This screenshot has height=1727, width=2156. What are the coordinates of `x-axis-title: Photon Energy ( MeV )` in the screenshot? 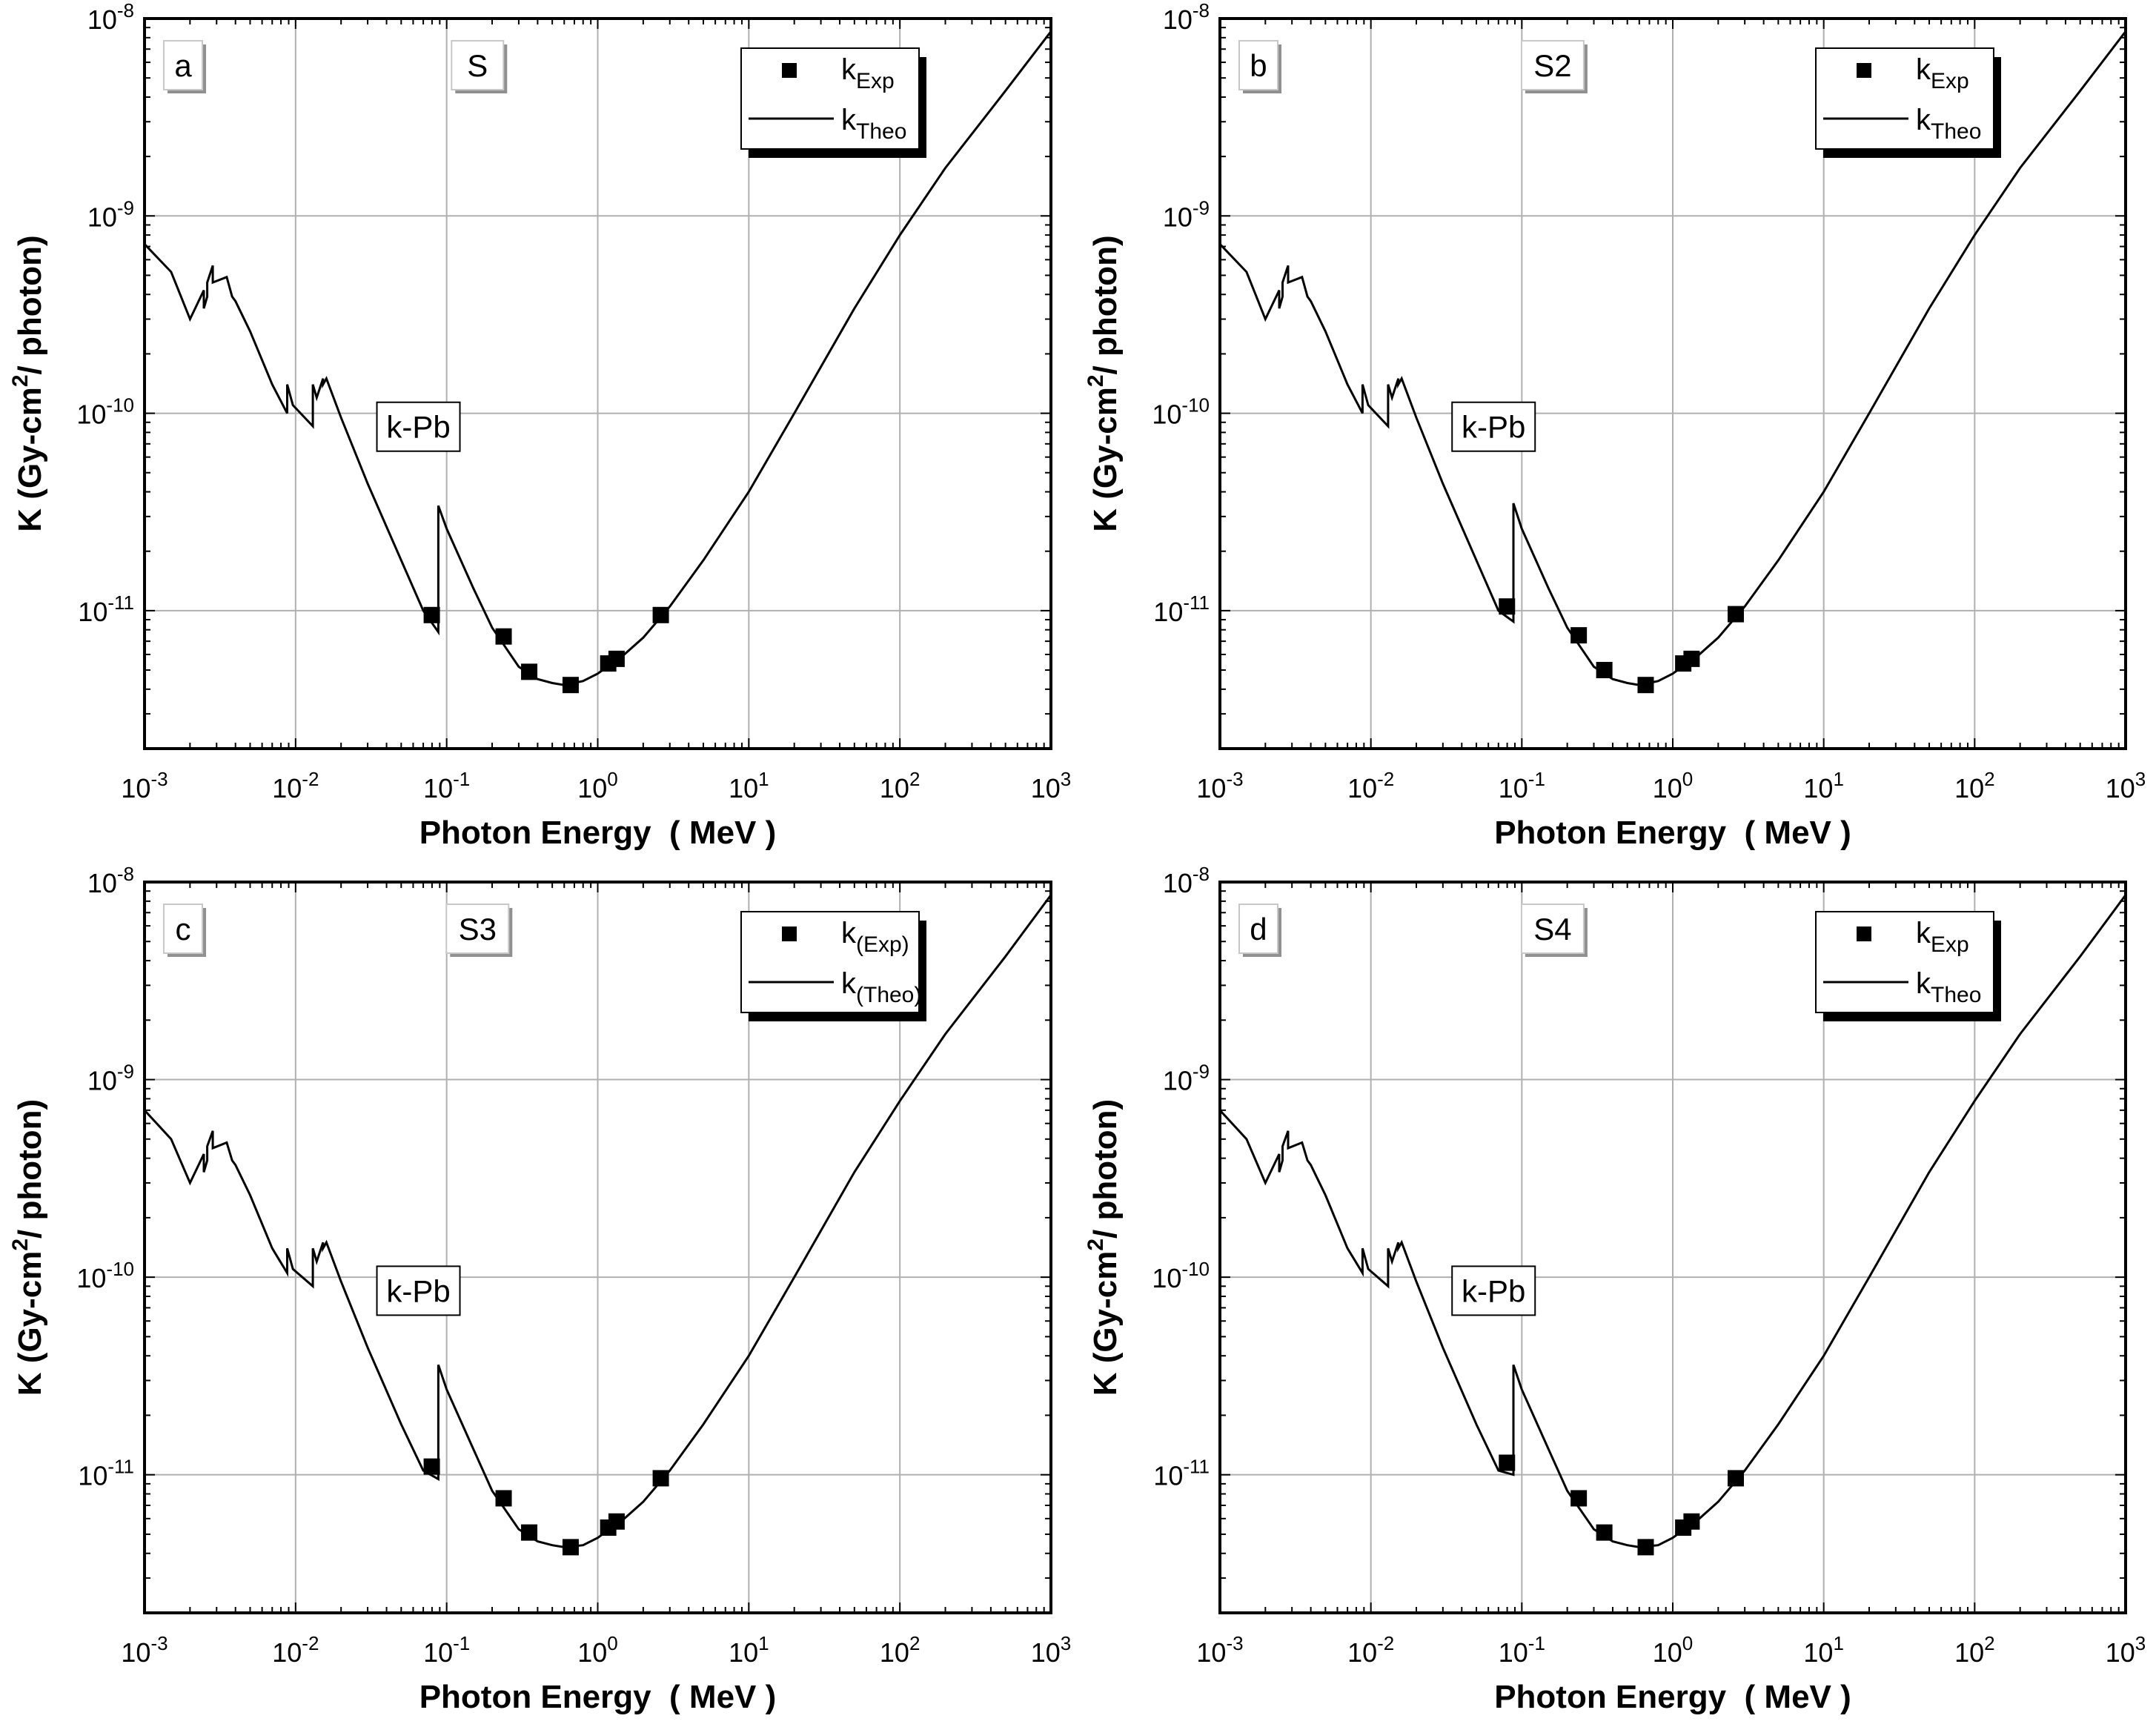 It's located at (598, 1697).